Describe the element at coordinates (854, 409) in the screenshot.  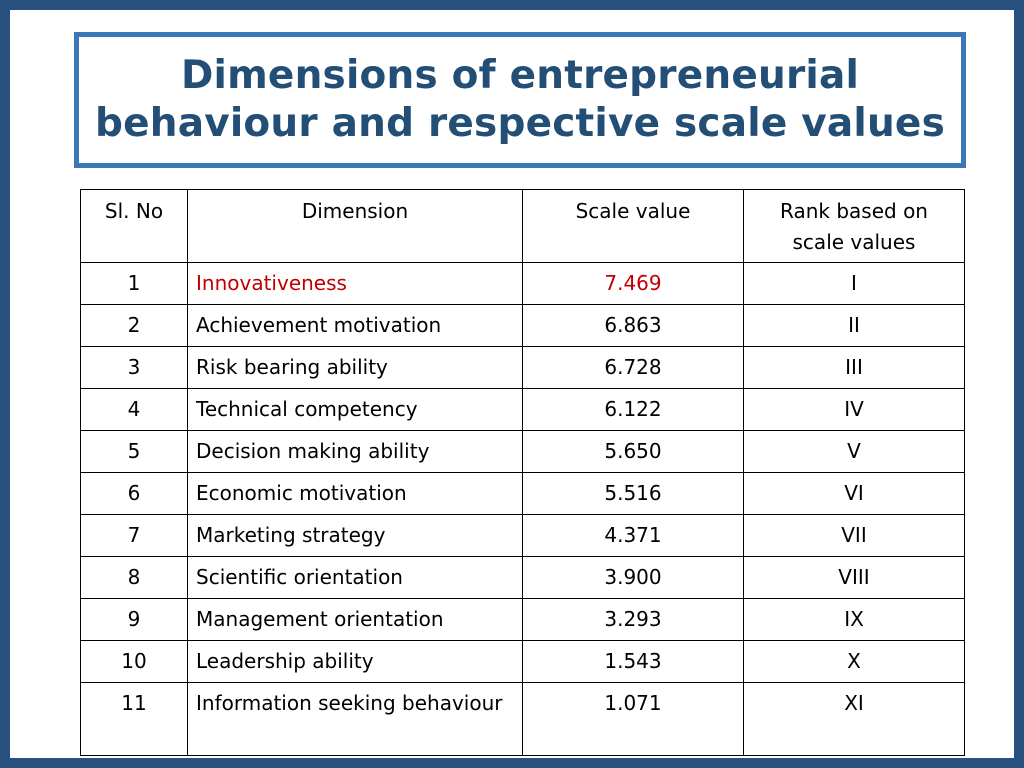
I see `cell-rank: IV` at that location.